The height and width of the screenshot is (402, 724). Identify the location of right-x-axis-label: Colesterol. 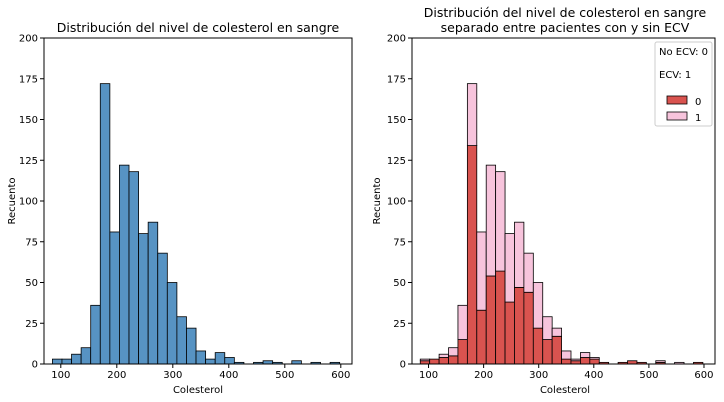
(565, 390).